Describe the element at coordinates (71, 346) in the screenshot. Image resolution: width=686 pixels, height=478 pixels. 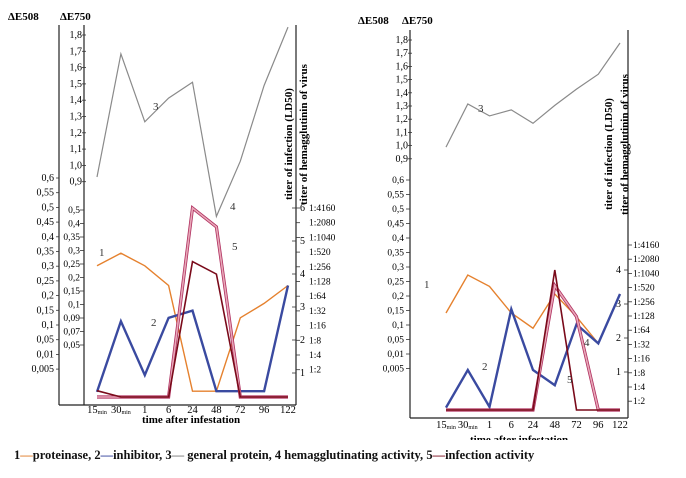
I see `de750-low-tick-label: 0,05` at that location.